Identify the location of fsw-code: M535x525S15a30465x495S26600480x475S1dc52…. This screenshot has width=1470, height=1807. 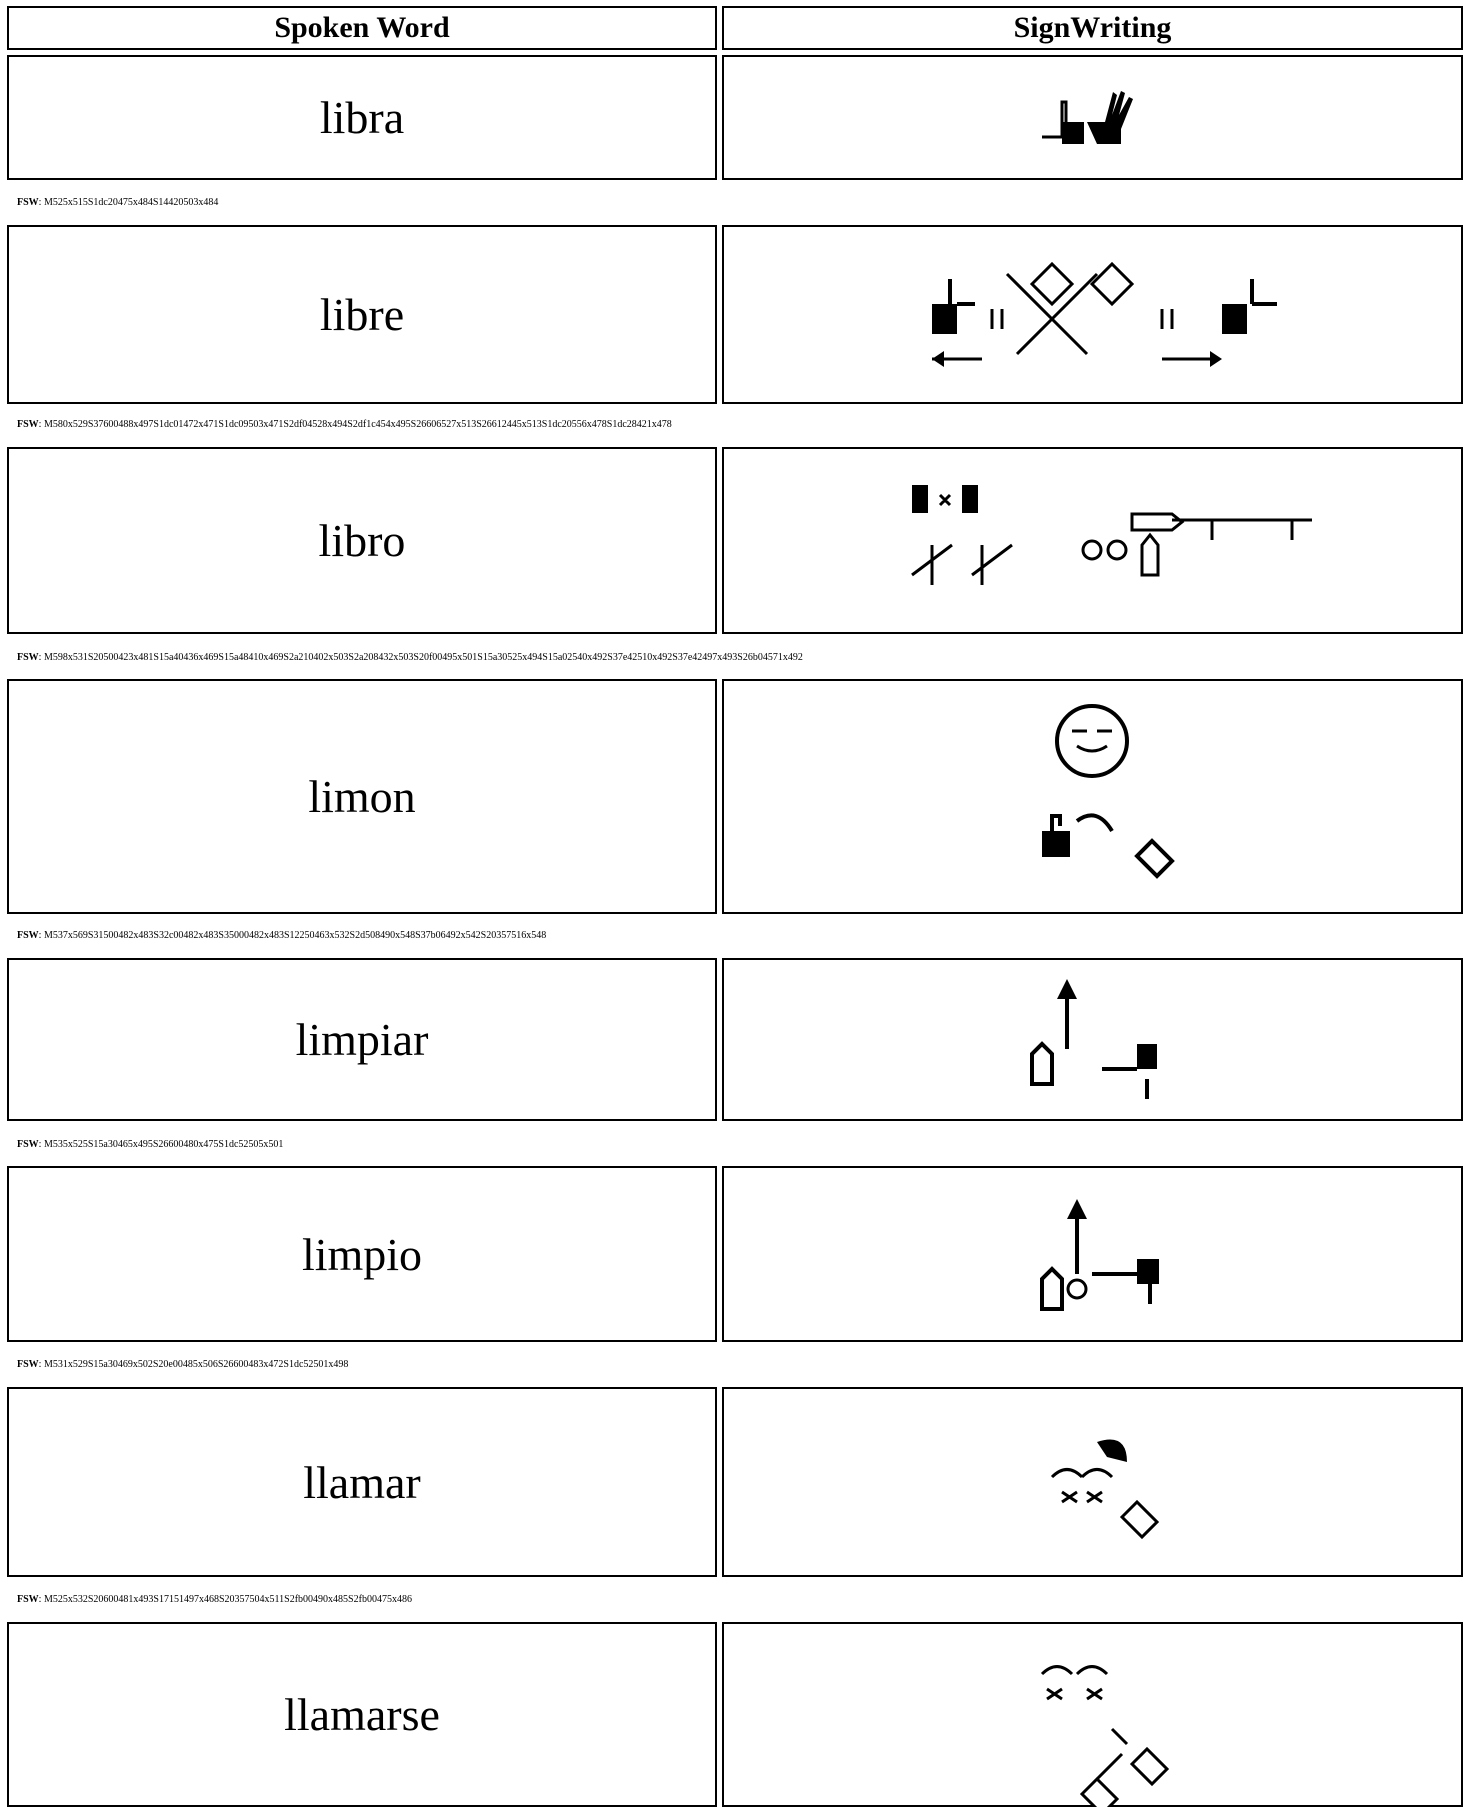
(163, 1144).